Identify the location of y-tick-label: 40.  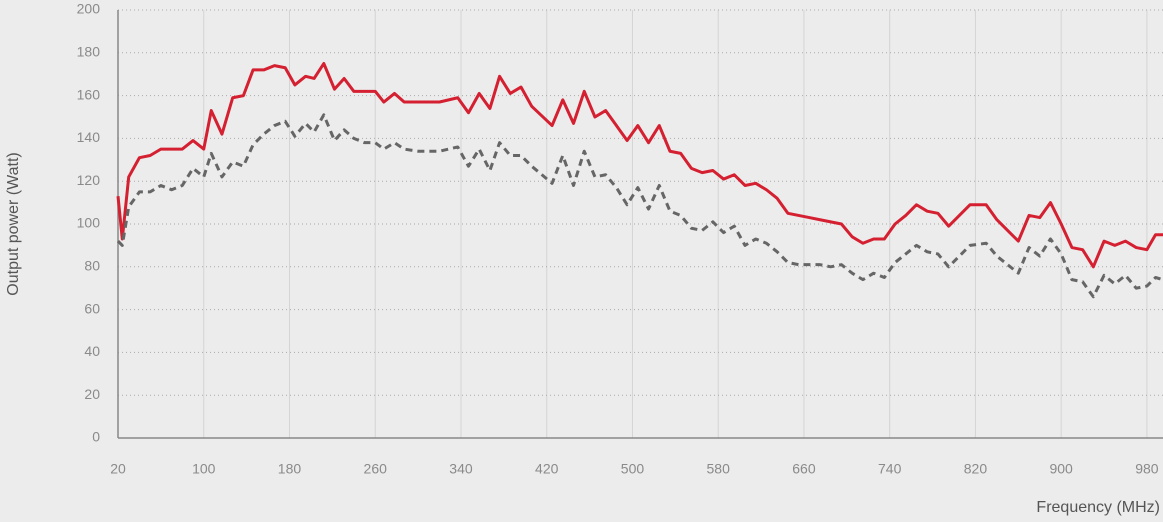
(92, 351).